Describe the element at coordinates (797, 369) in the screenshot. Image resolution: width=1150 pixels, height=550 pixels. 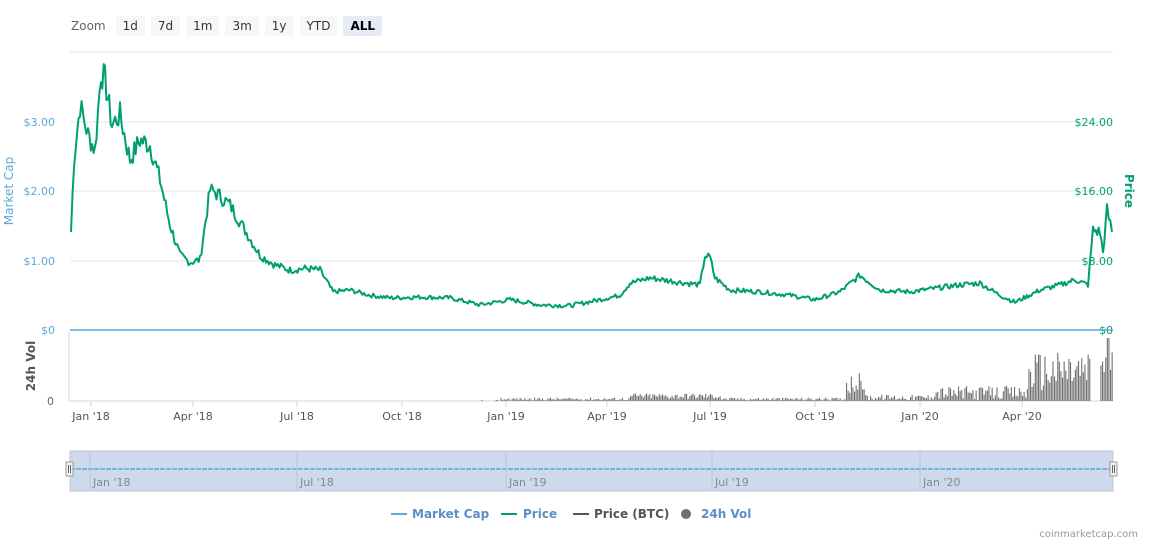
I see `volume-bars` at that location.